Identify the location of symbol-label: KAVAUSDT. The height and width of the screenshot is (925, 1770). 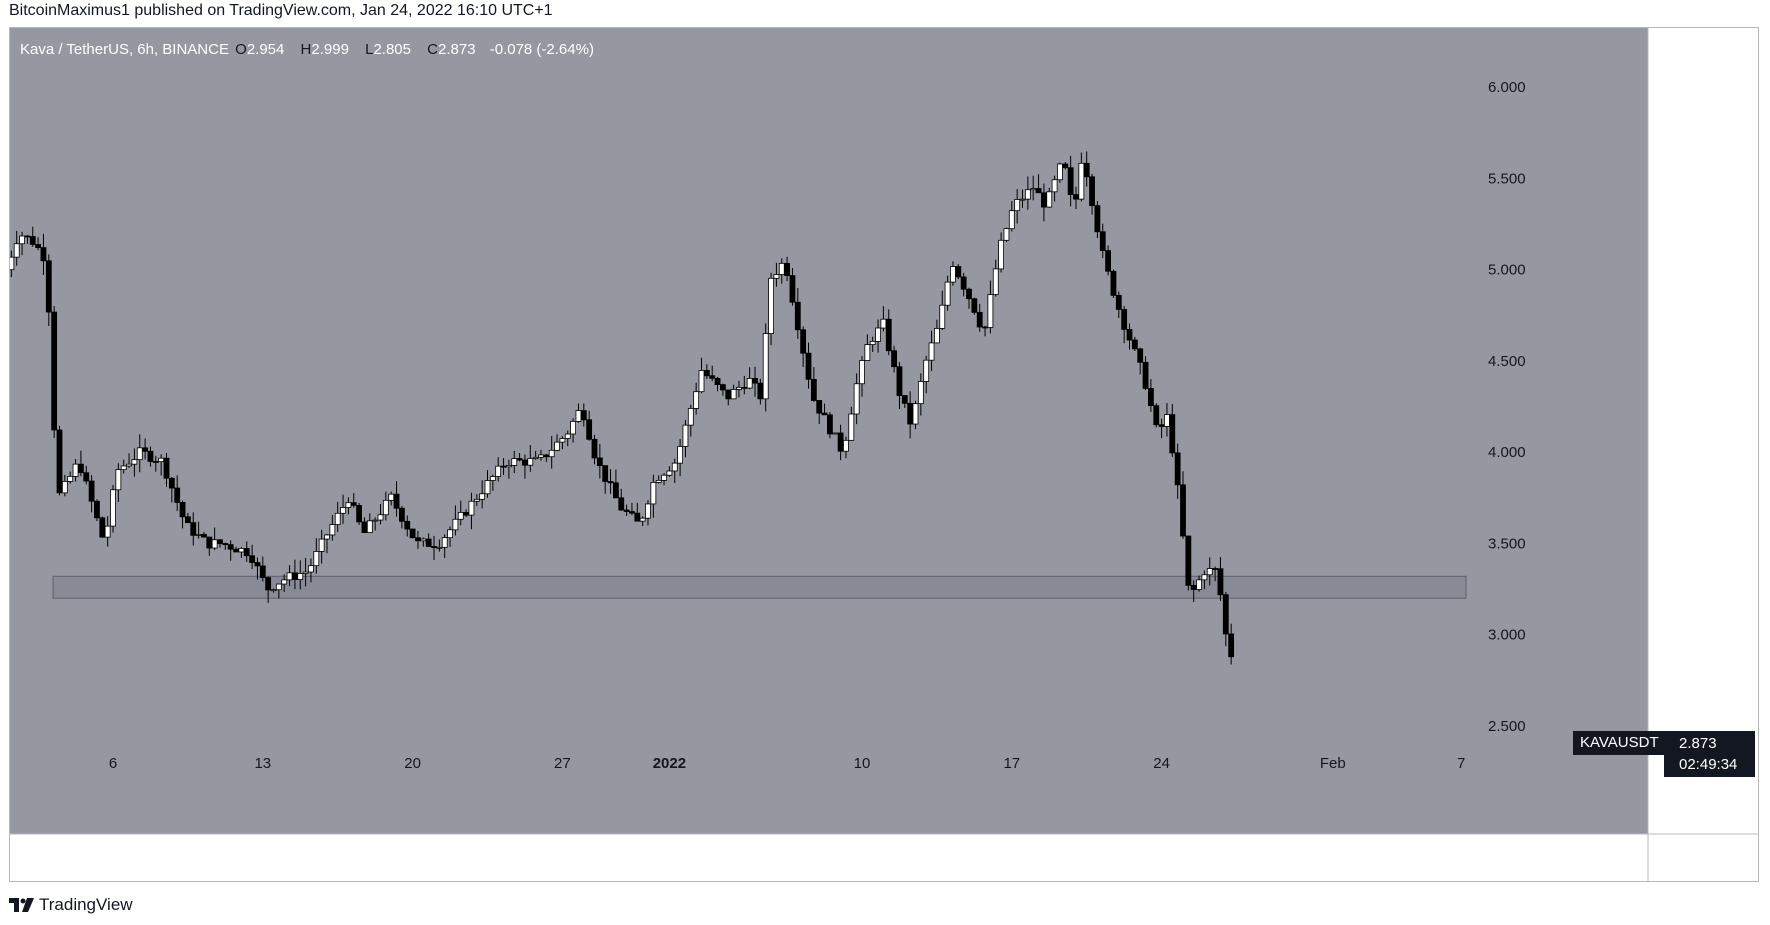
(1619, 743).